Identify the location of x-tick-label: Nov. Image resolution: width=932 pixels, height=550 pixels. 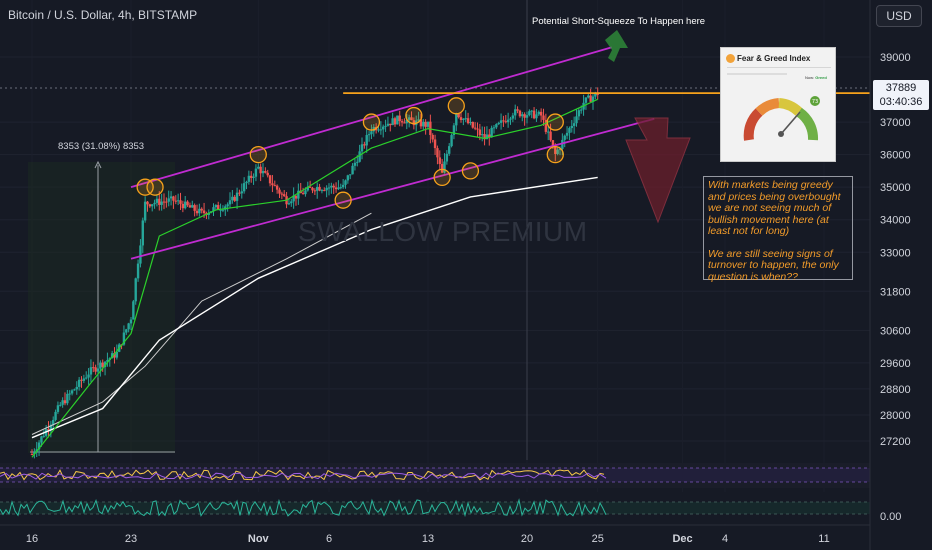
(259, 539).